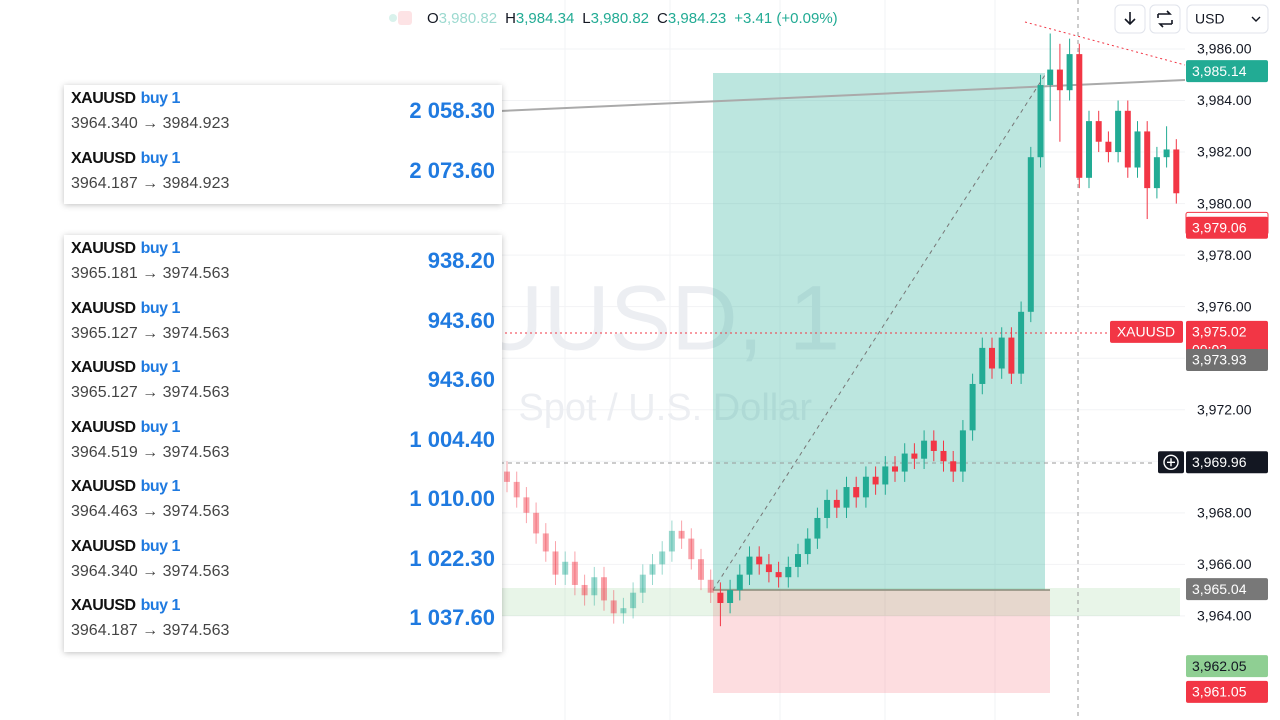 The height and width of the screenshot is (720, 1280). What do you see at coordinates (1224, 203) in the screenshot?
I see `y-tick-label: 3,980.00` at bounding box center [1224, 203].